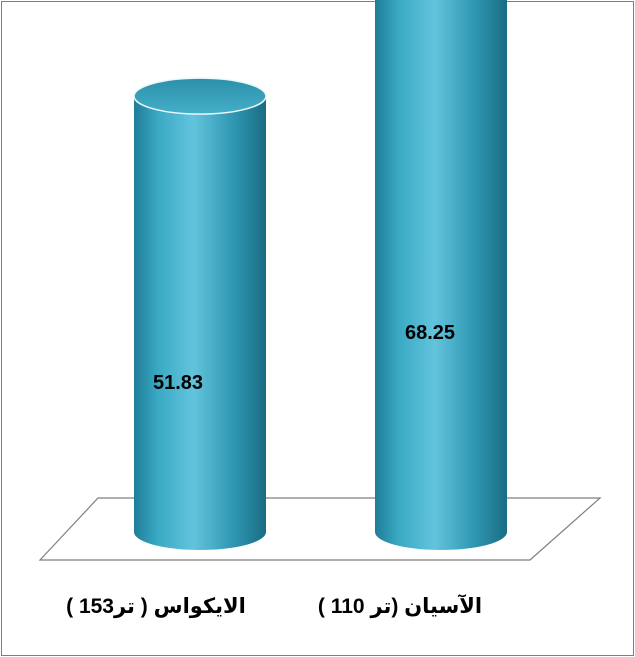 The image size is (635, 657). What do you see at coordinates (178, 383) in the screenshot?
I see `data-label-1: 51.83` at bounding box center [178, 383].